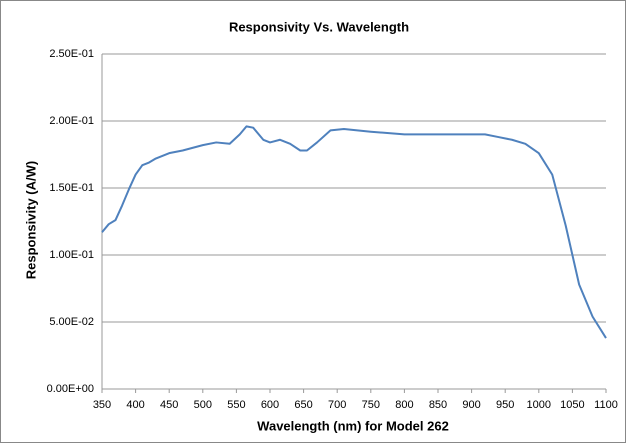 The image size is (626, 443). What do you see at coordinates (169, 405) in the screenshot?
I see `x-tick-label: 450` at bounding box center [169, 405].